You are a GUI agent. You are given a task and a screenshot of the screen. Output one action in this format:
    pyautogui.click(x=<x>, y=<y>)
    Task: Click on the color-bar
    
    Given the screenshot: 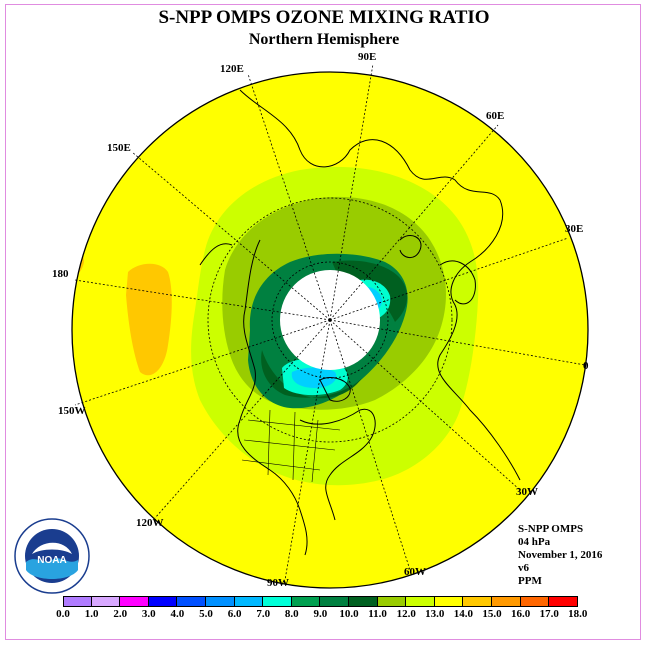 What is the action you would take?
    pyautogui.click(x=320, y=601)
    